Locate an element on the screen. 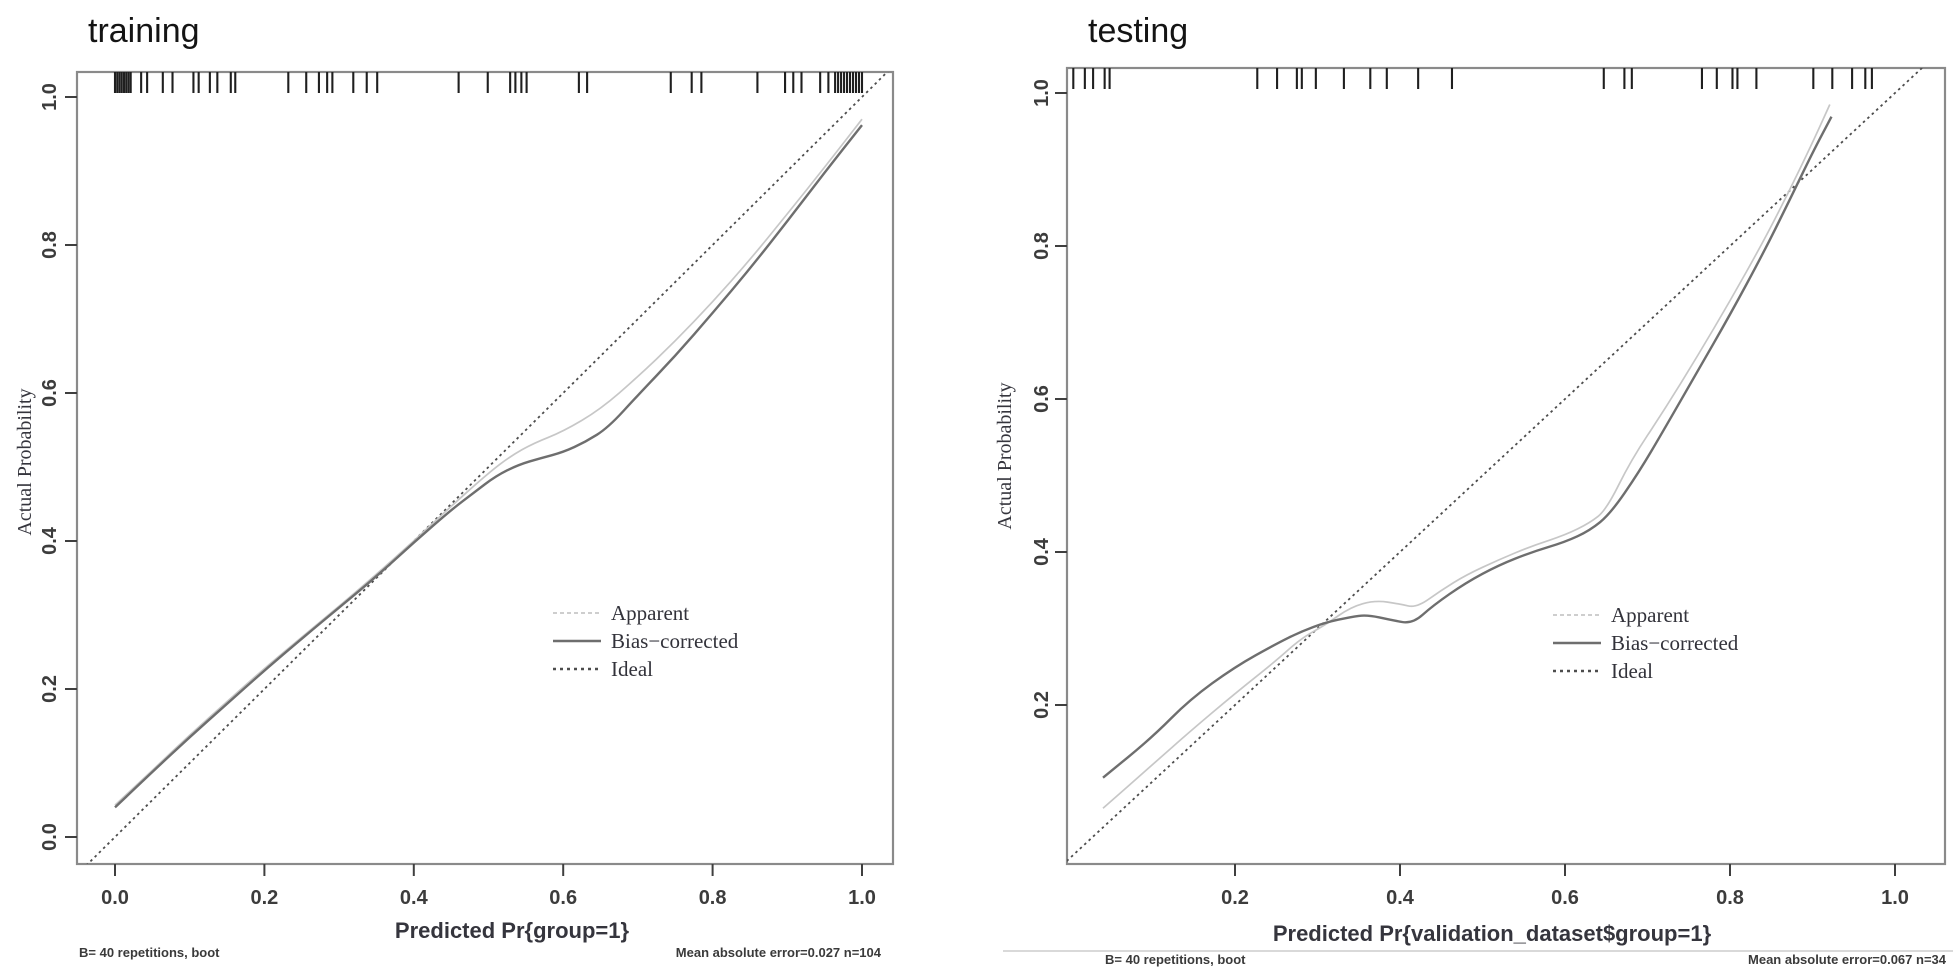 Image resolution: width=1953 pixels, height=969 pixels. x-axis-label: Predicted Pr{group=1} is located at coordinates (512, 930).